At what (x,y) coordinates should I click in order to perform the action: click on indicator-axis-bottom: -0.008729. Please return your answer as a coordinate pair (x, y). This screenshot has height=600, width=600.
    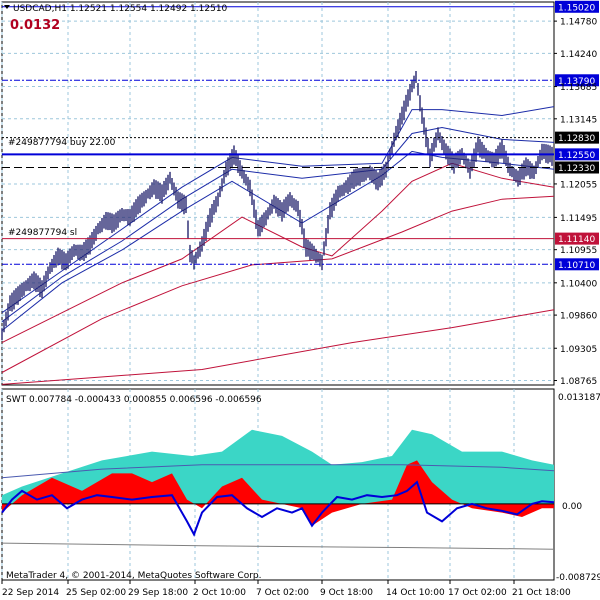
    Looking at the image, I should click on (578, 578).